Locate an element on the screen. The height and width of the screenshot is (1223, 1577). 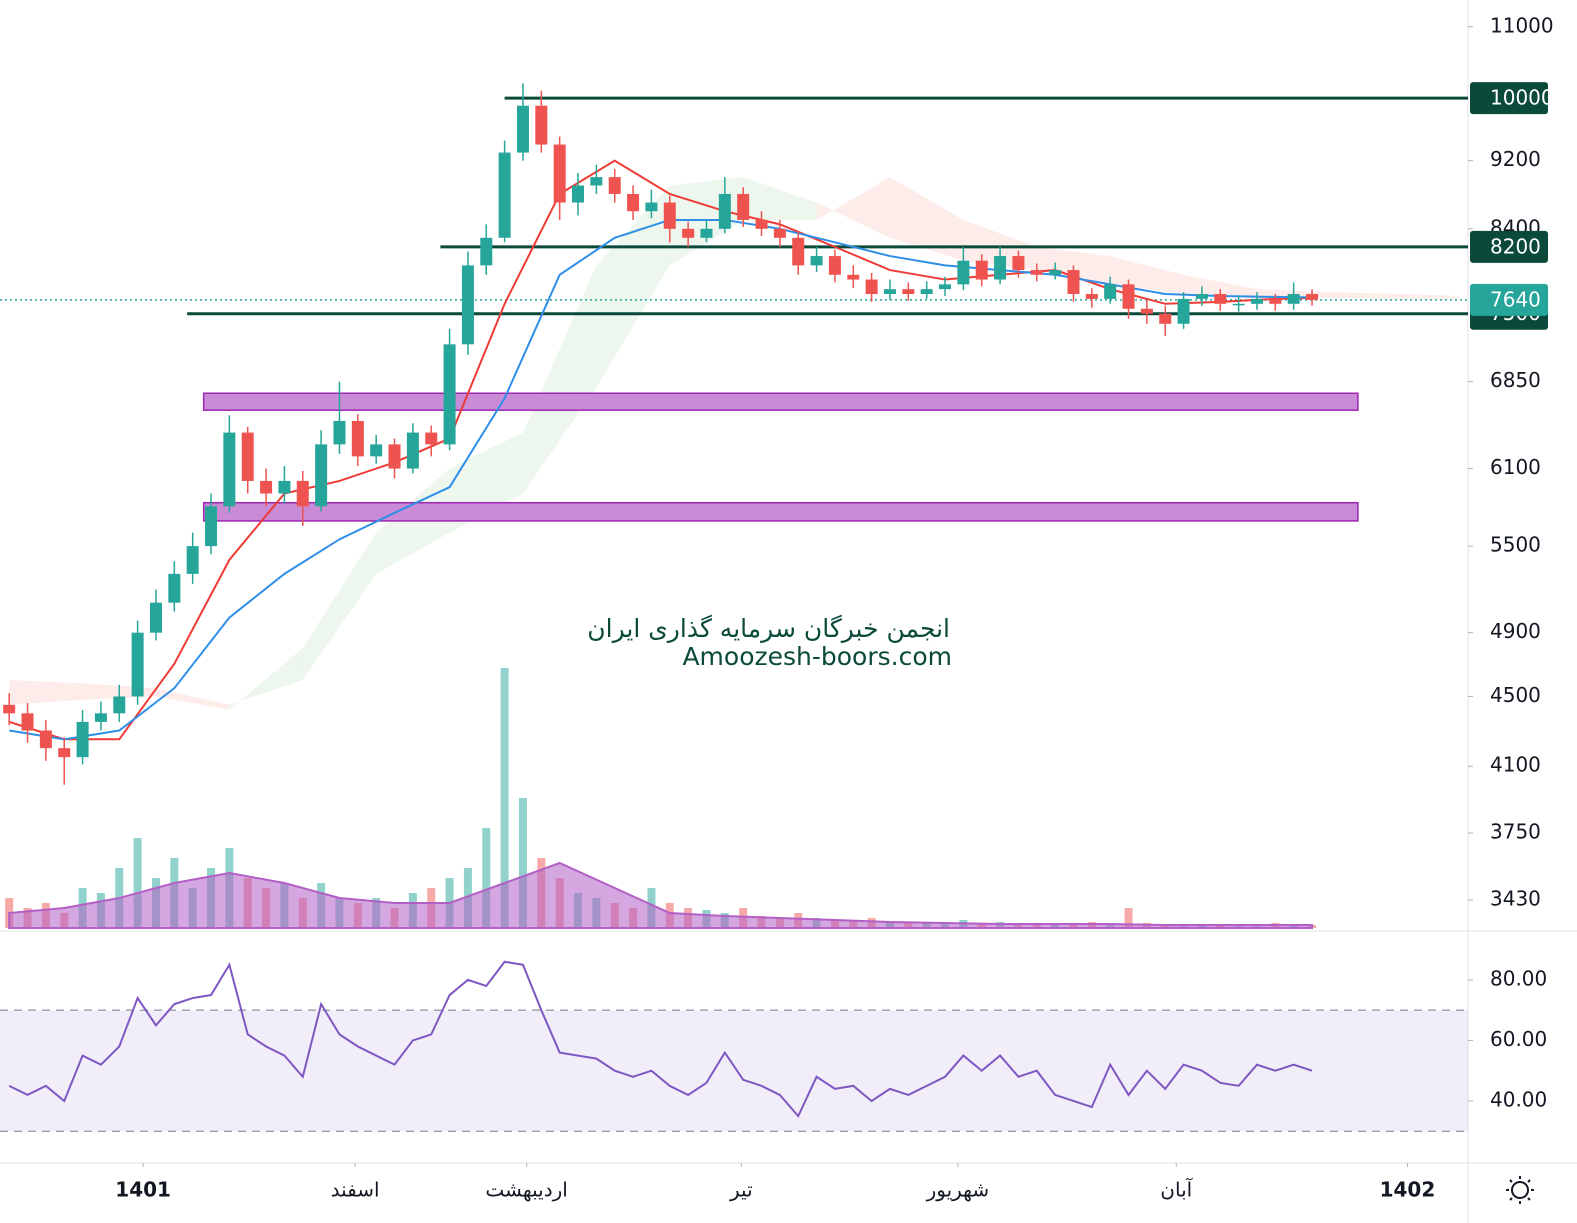
x-tick-label: شهریور is located at coordinates (958, 1190).